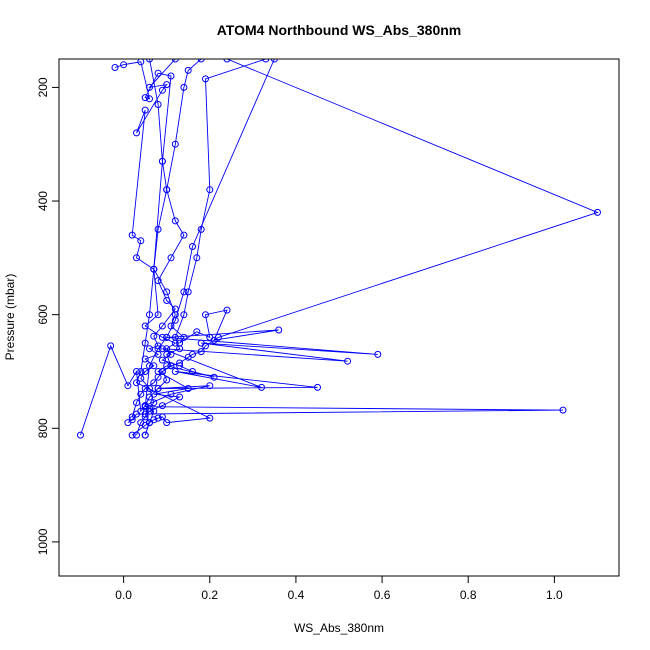 This screenshot has height=650, width=650. I want to click on y-tick-label: 400, so click(43, 201).